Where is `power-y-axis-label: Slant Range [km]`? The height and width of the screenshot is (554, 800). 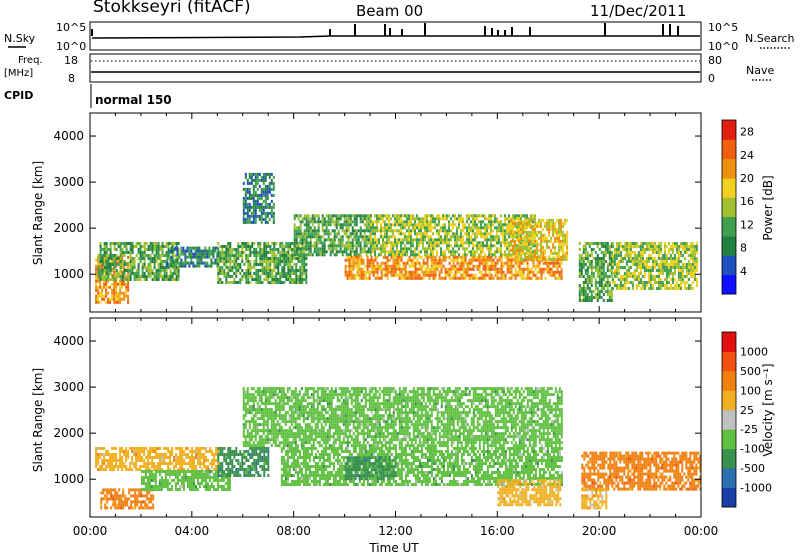 power-y-axis-label: Slant Range [km] is located at coordinates (38, 213).